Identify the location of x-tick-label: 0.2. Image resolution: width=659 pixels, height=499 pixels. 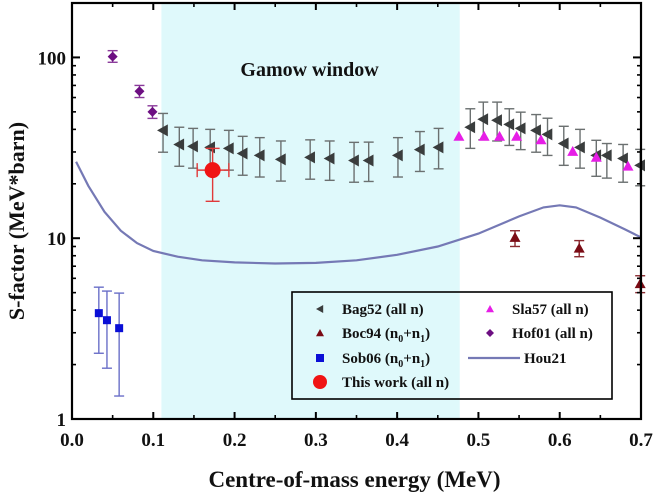
(235, 440).